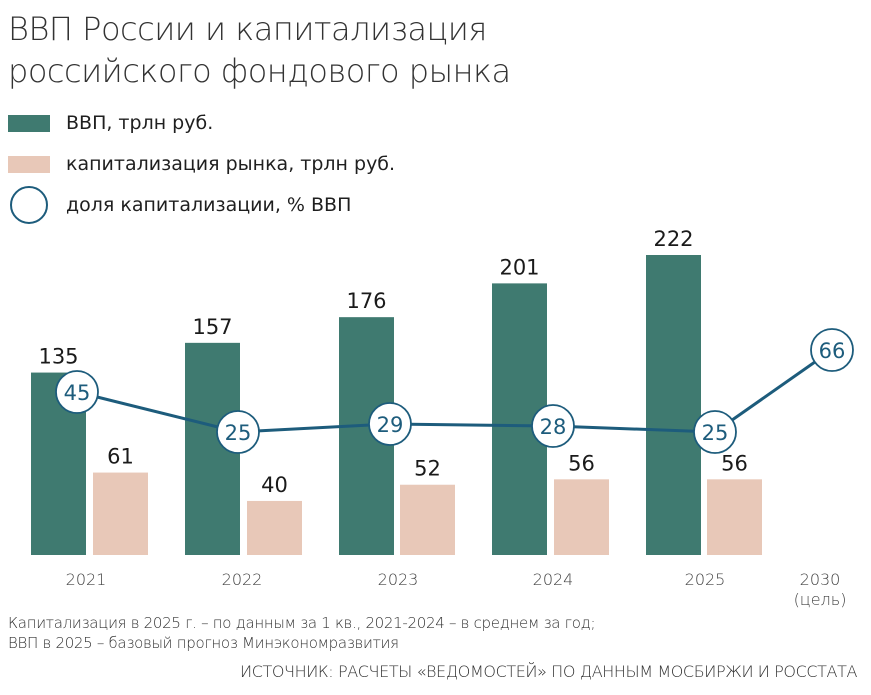 The width and height of the screenshot is (871, 695). I want to click on x-tick-2025: 2025, so click(705, 579).